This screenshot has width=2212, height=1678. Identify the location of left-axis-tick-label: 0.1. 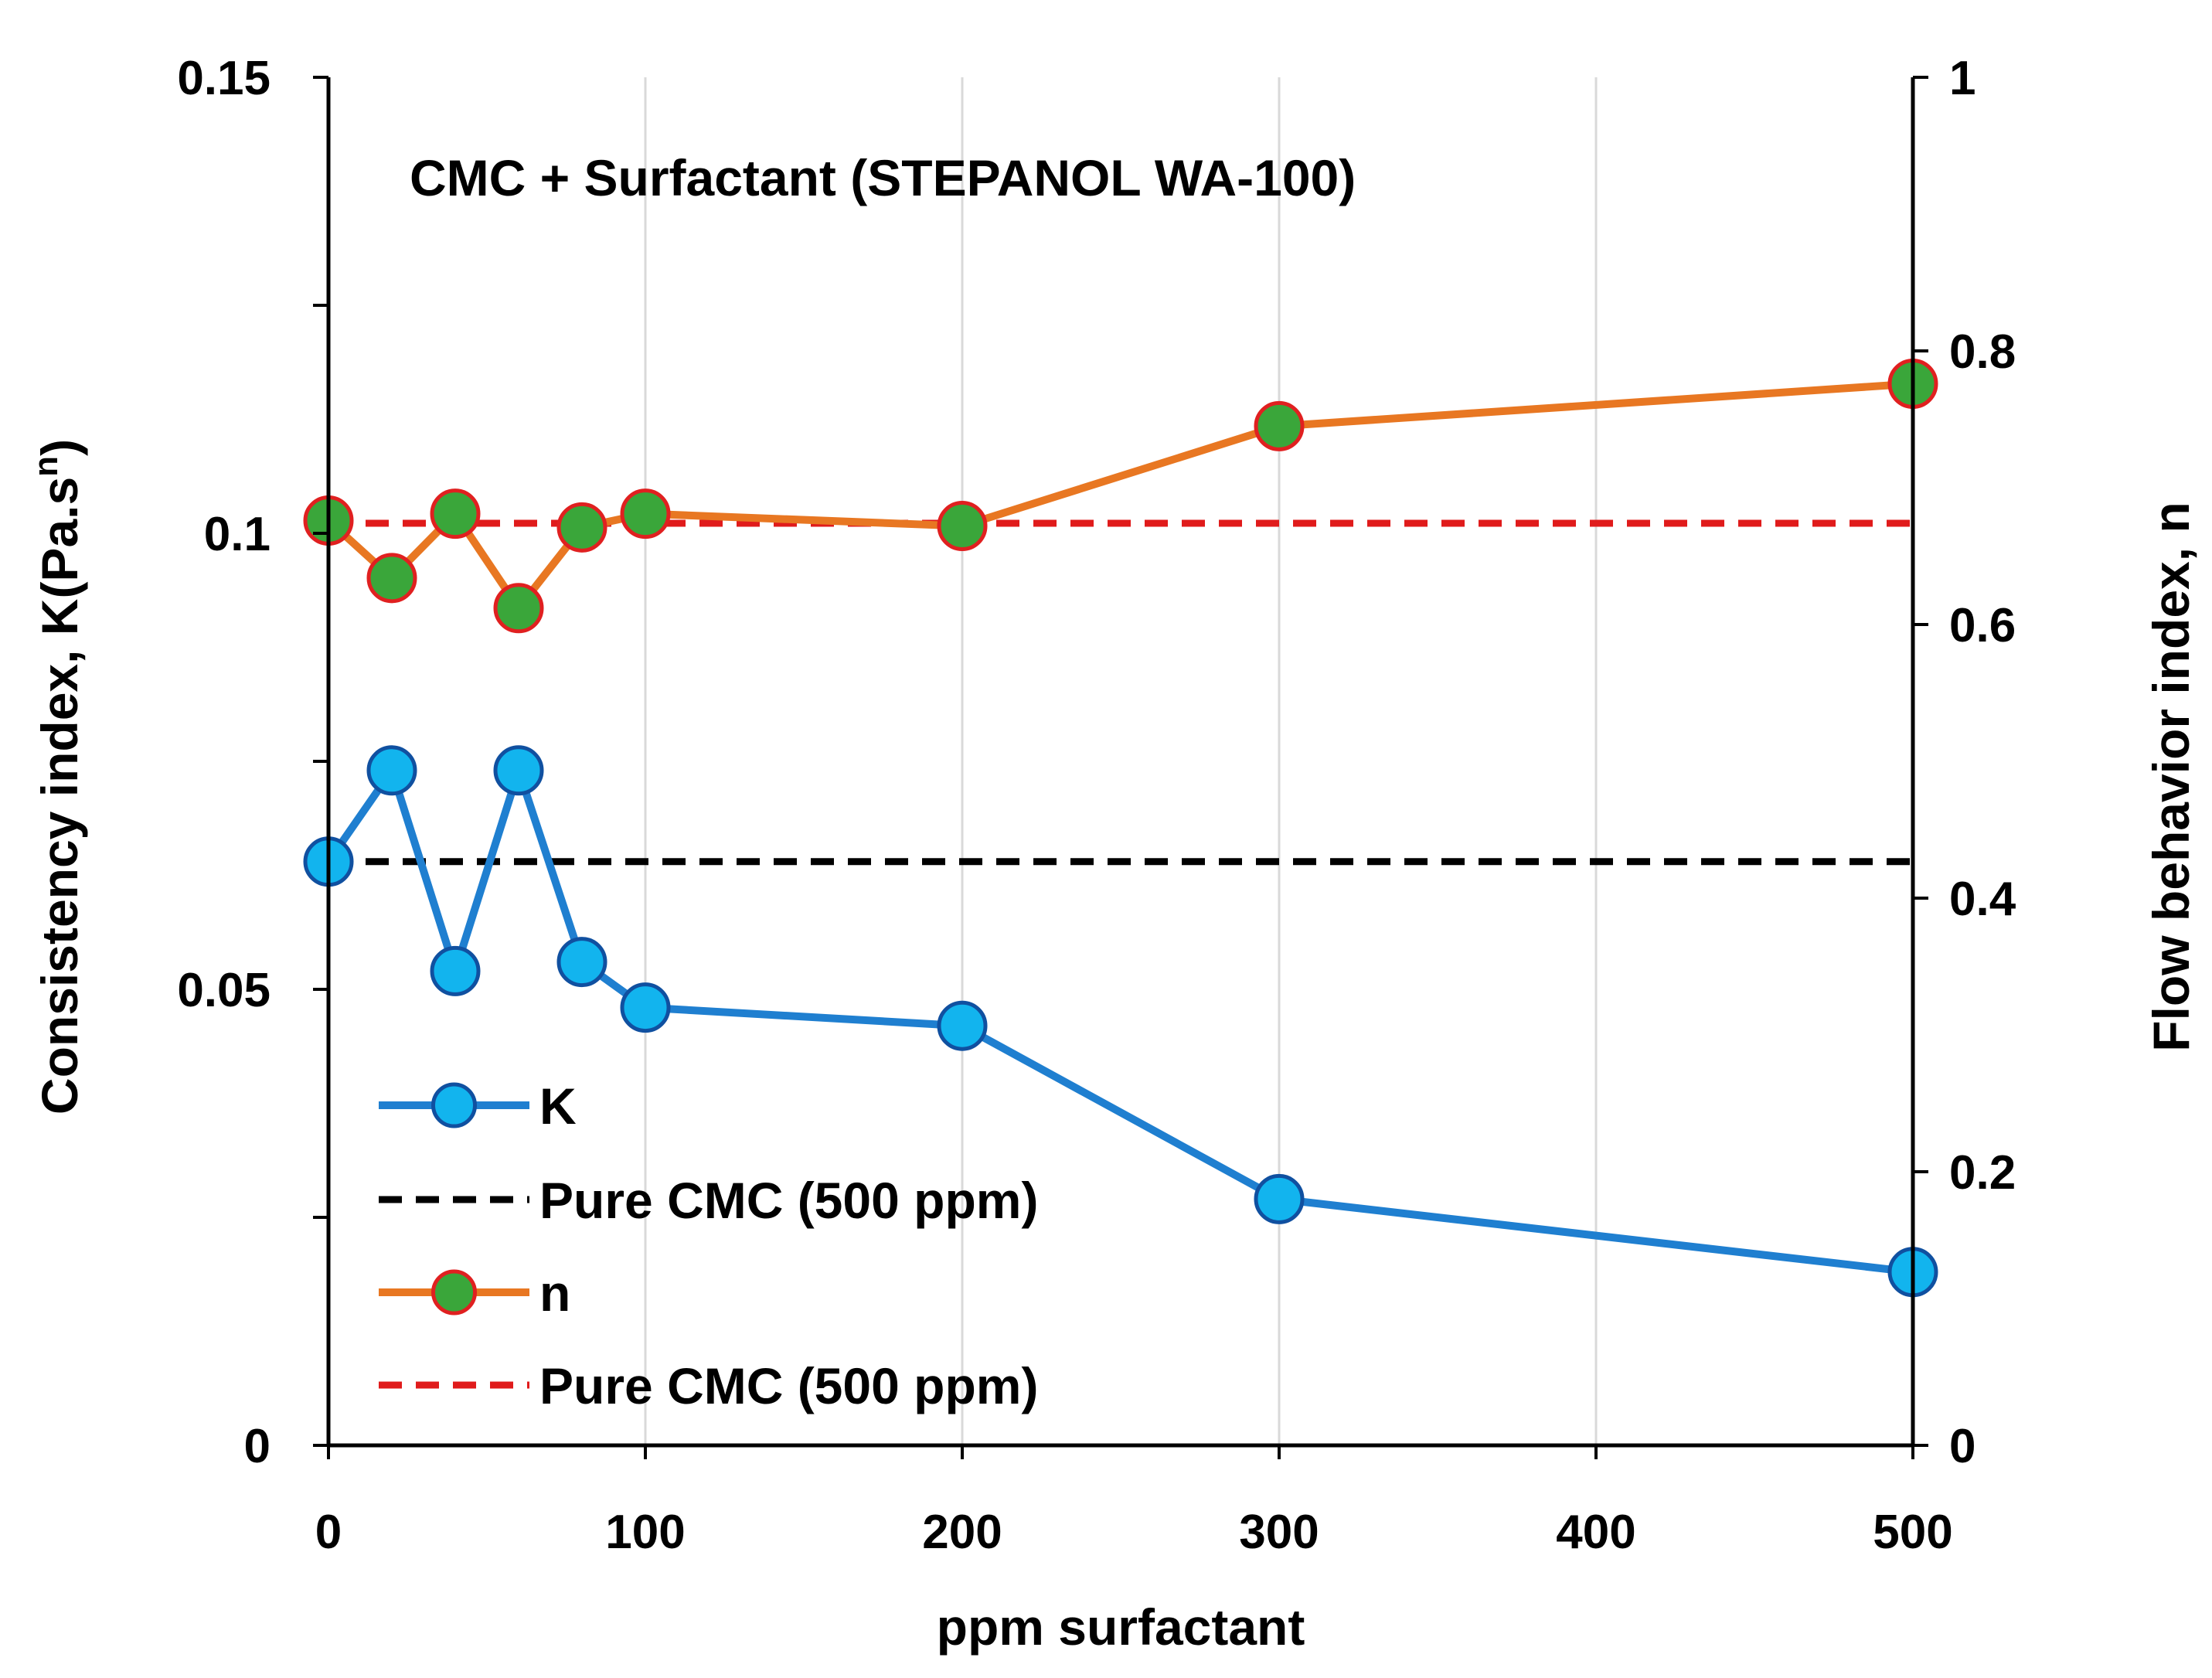
(237, 535).